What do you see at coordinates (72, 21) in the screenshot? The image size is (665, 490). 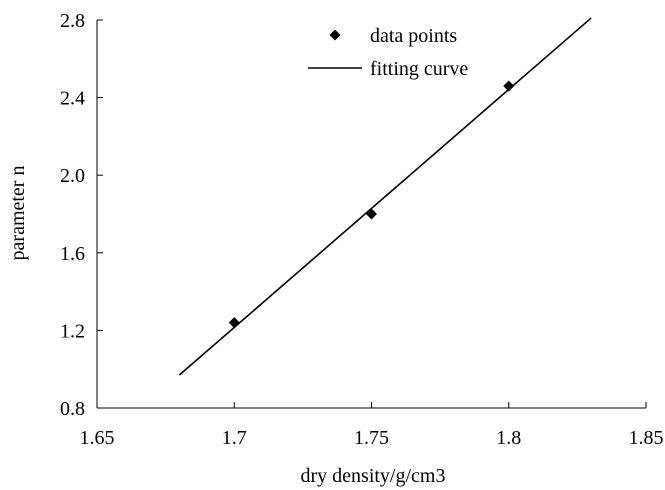 I see `y-tick-label: 2.8` at bounding box center [72, 21].